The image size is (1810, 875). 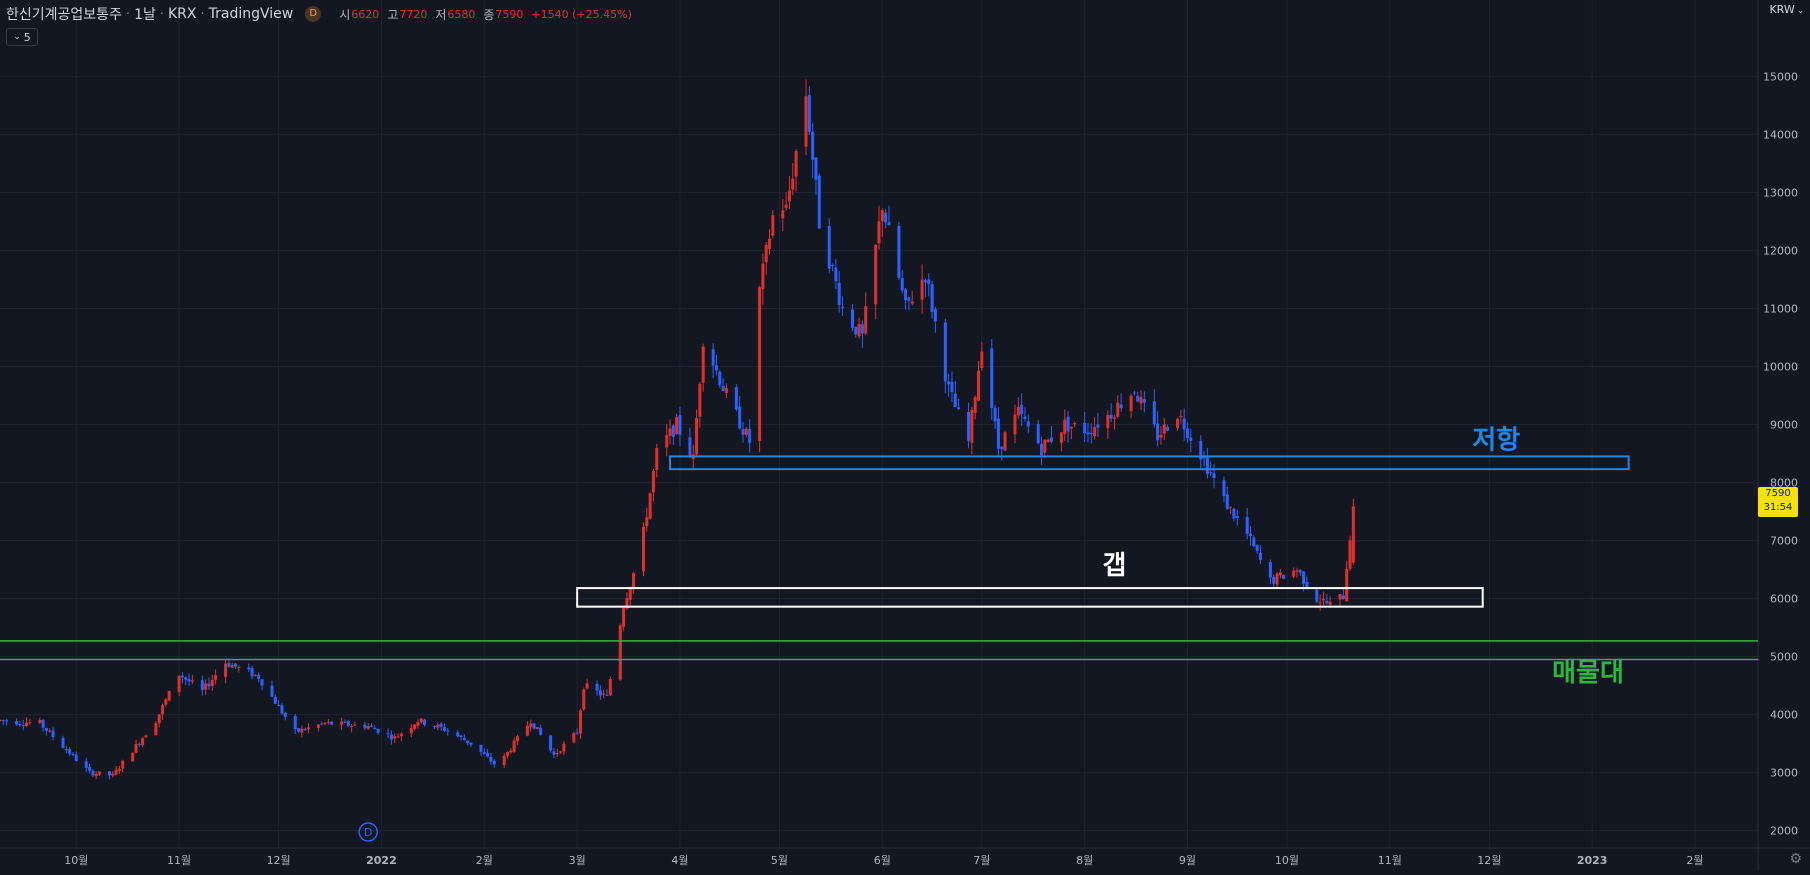 What do you see at coordinates (1592, 860) in the screenshot?
I see `x-tick-label: 2023` at bounding box center [1592, 860].